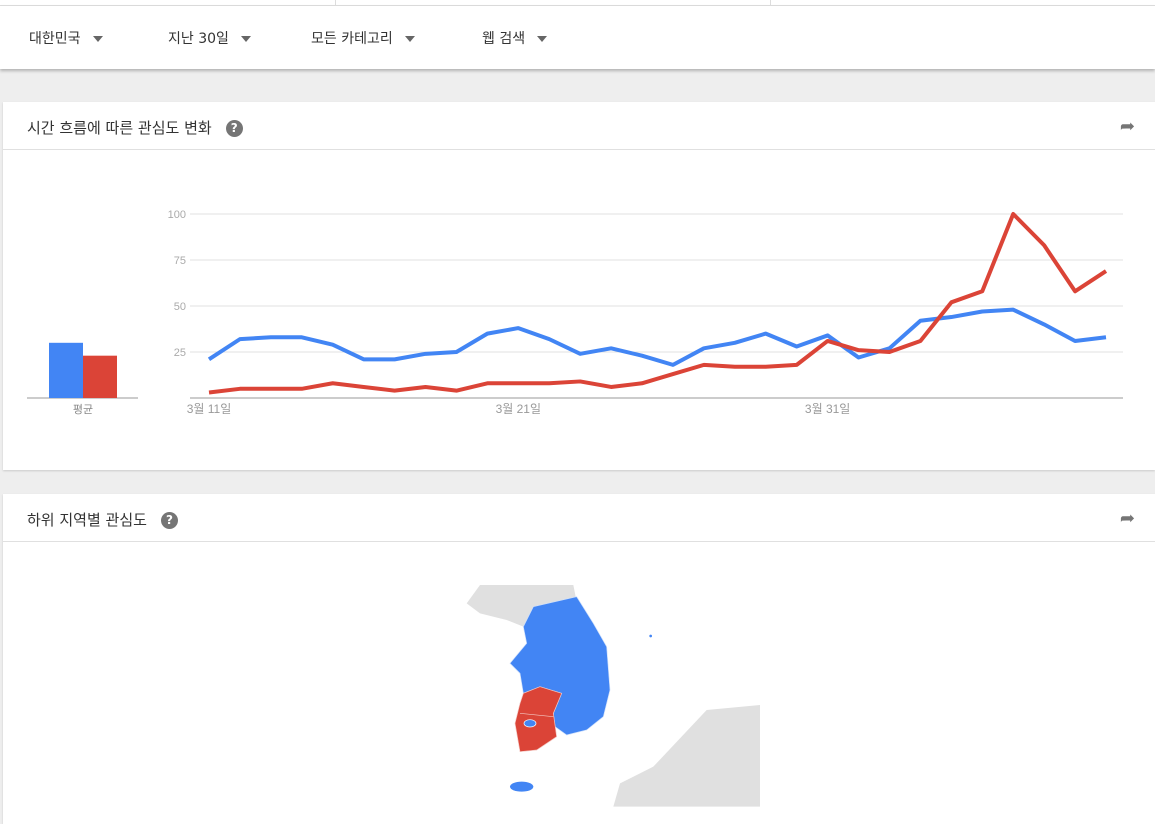 The width and height of the screenshot is (1155, 824). I want to click on card-header: 시간 흐름에 따른 관심도 변화? ➦, so click(579, 126).